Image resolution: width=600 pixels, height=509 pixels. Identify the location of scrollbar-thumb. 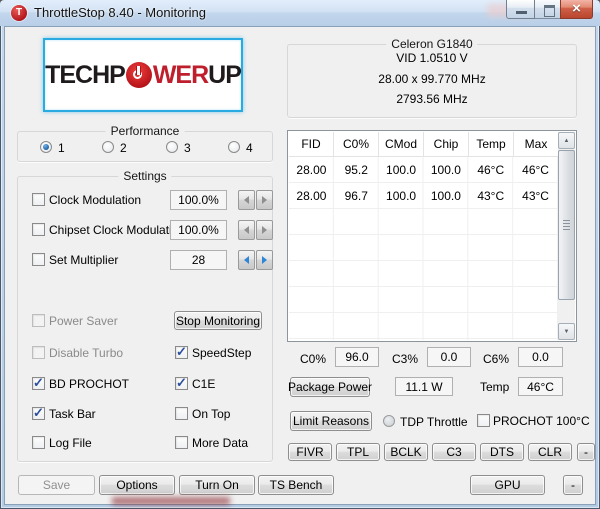
(566, 225).